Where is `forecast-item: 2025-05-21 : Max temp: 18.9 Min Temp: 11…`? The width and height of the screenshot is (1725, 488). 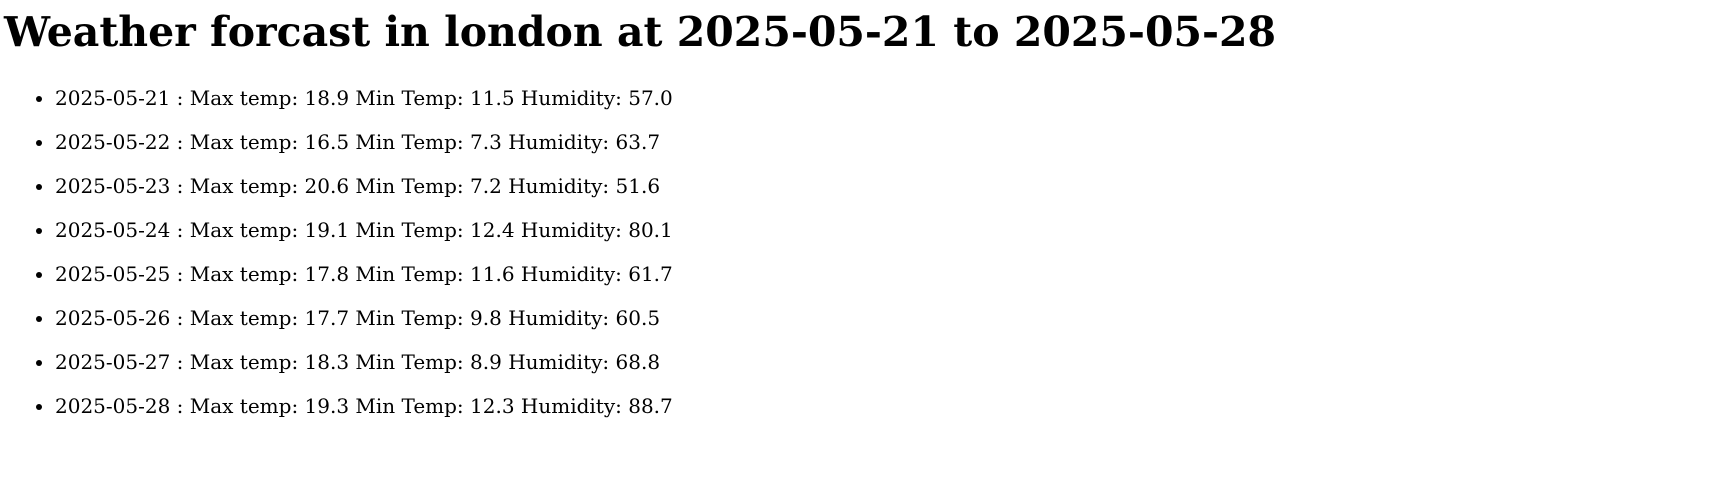 forecast-item: 2025-05-21 : Max temp: 18.9 Min Temp: 11… is located at coordinates (364, 98).